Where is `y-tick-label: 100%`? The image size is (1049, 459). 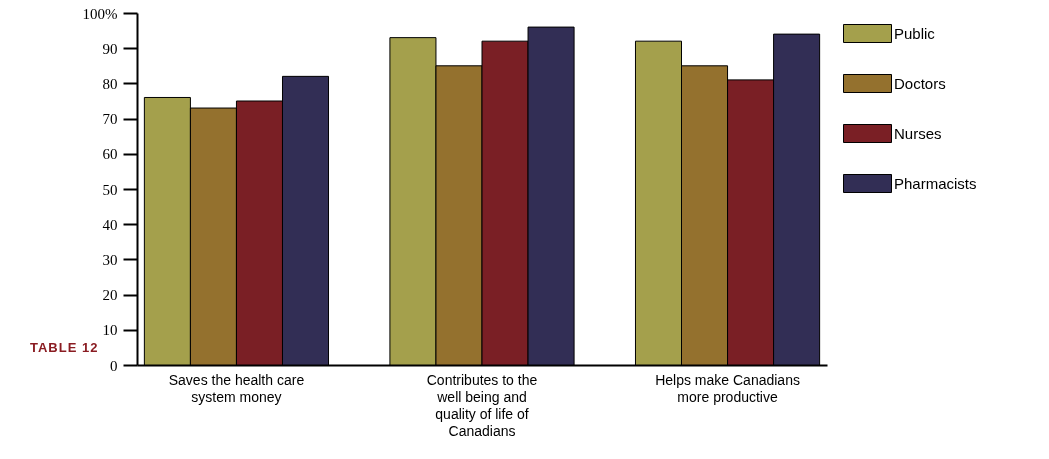
y-tick-label: 100% is located at coordinates (100, 13).